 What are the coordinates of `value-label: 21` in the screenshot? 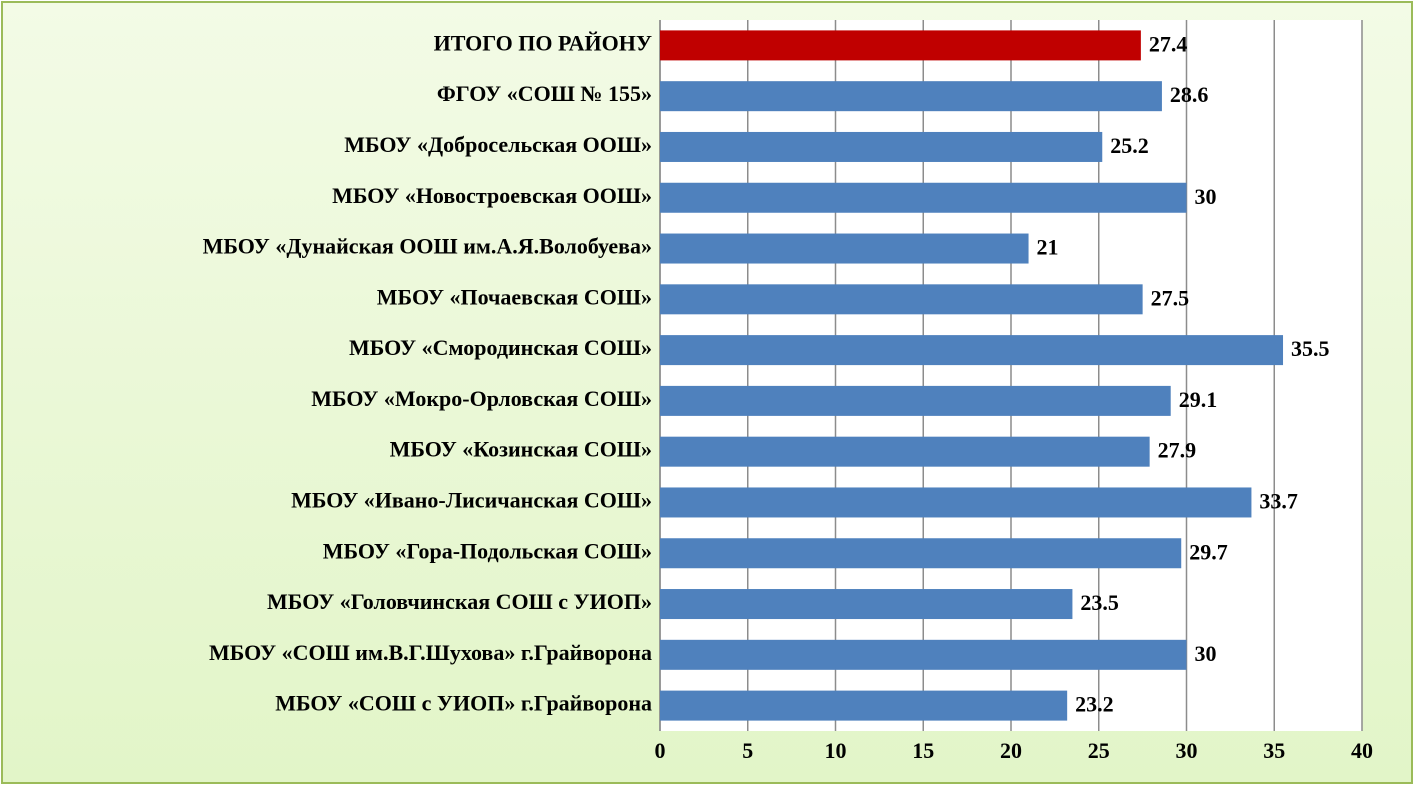 It's located at (1048, 247).